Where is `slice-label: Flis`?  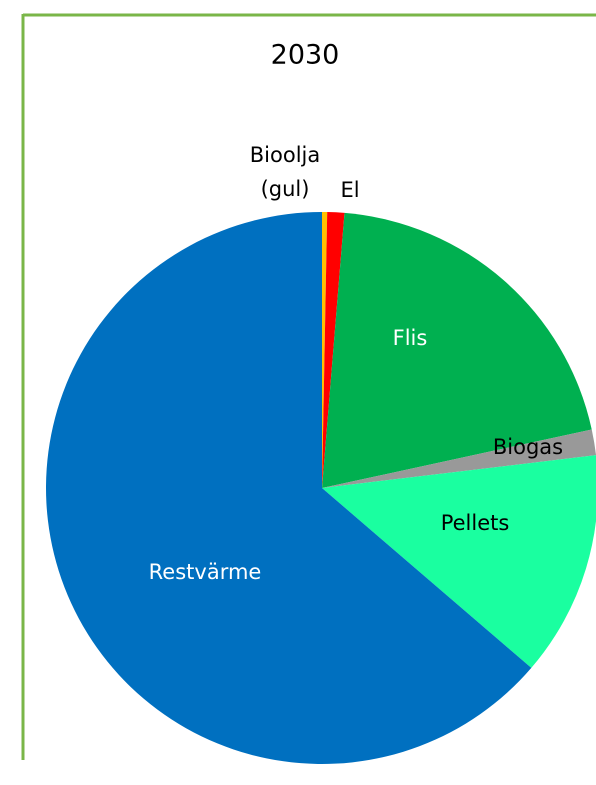
slice-label: Flis is located at coordinates (410, 338).